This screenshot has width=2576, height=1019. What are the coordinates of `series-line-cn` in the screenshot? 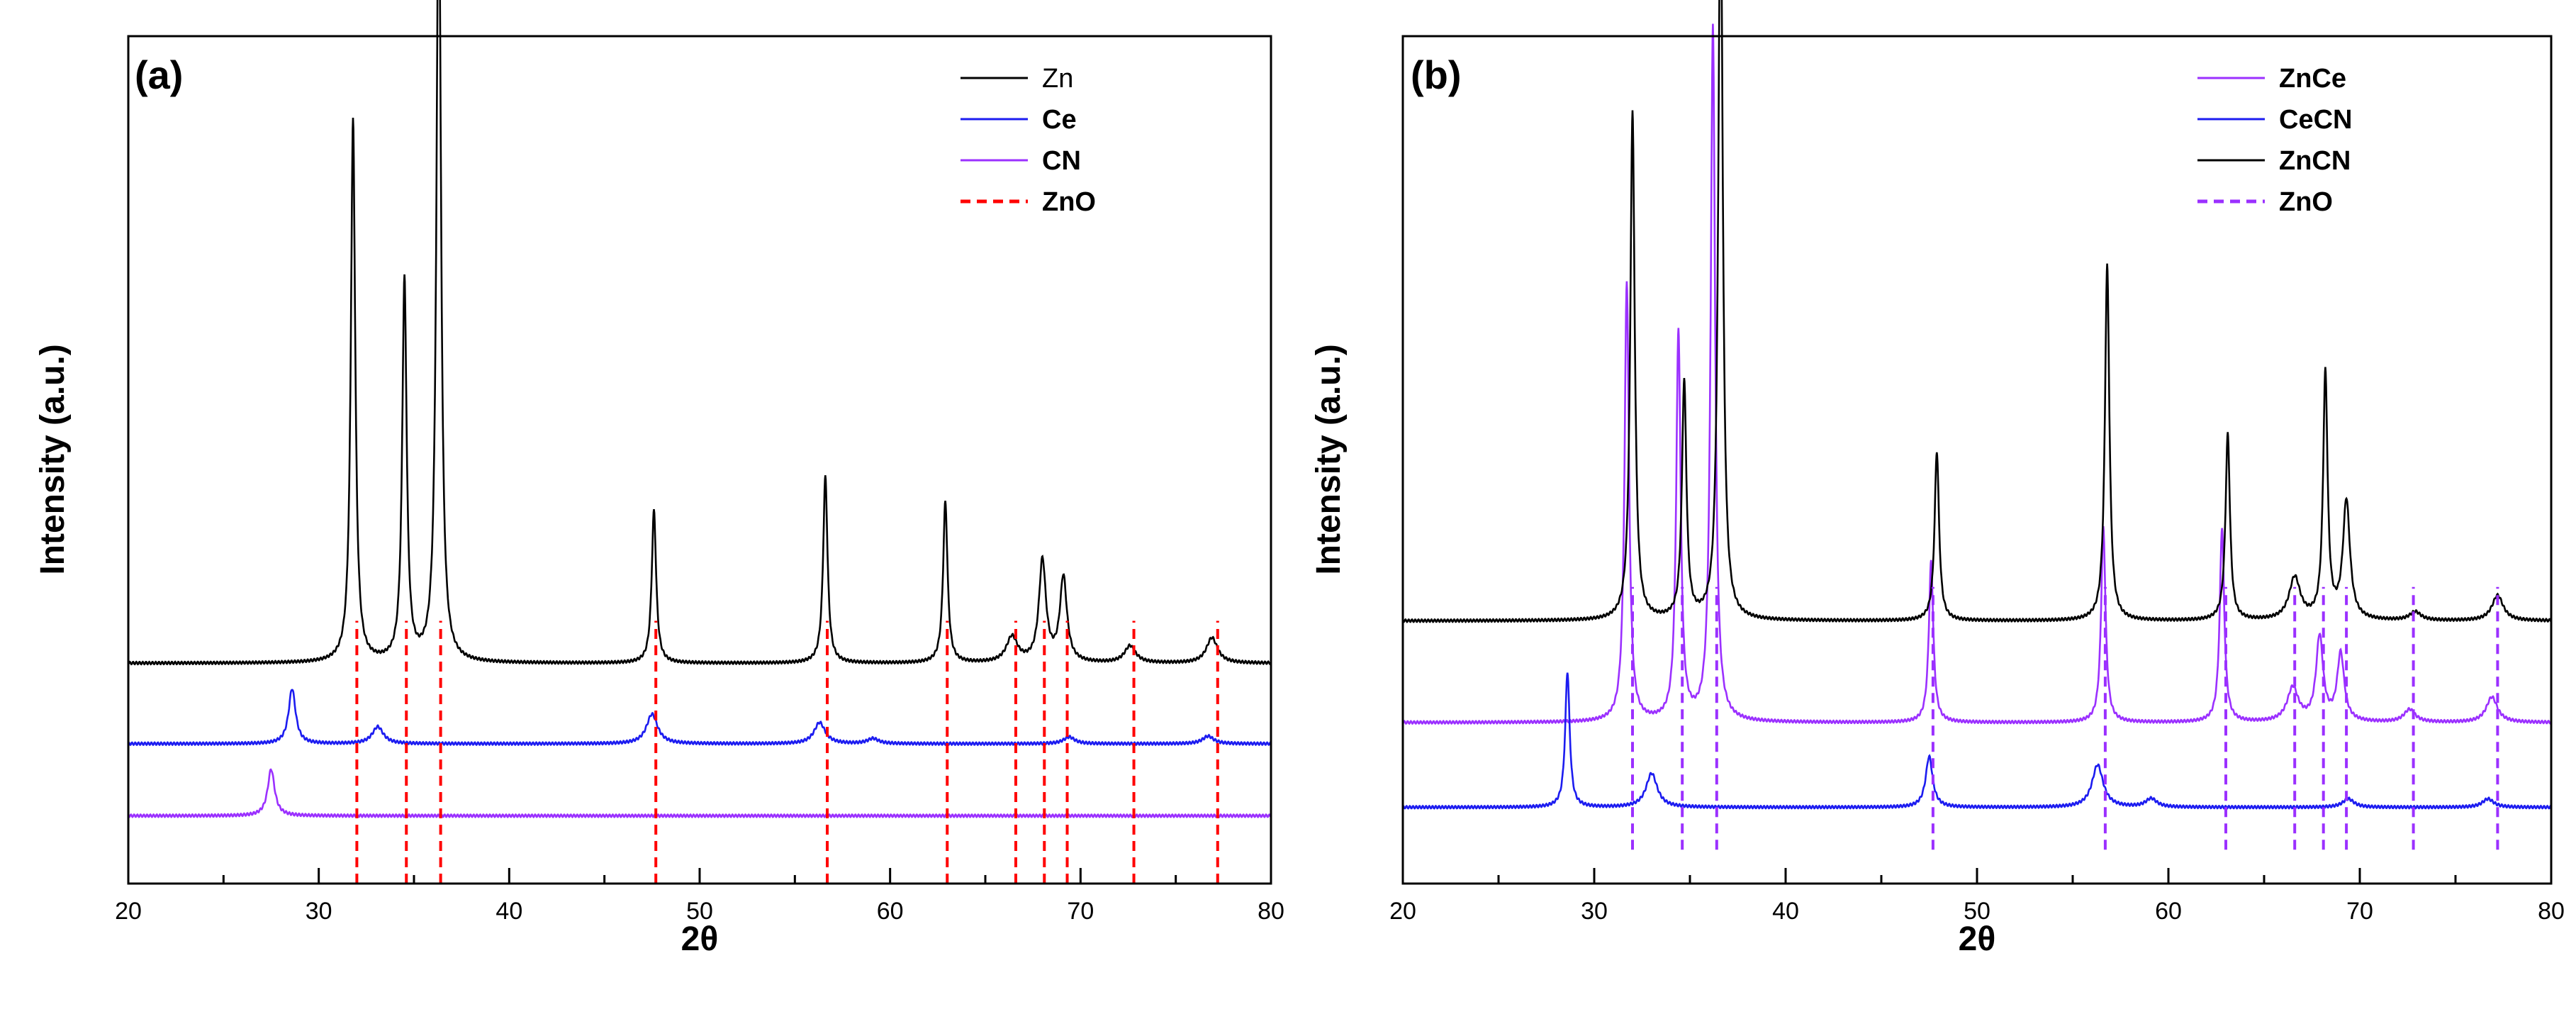 It's located at (699, 794).